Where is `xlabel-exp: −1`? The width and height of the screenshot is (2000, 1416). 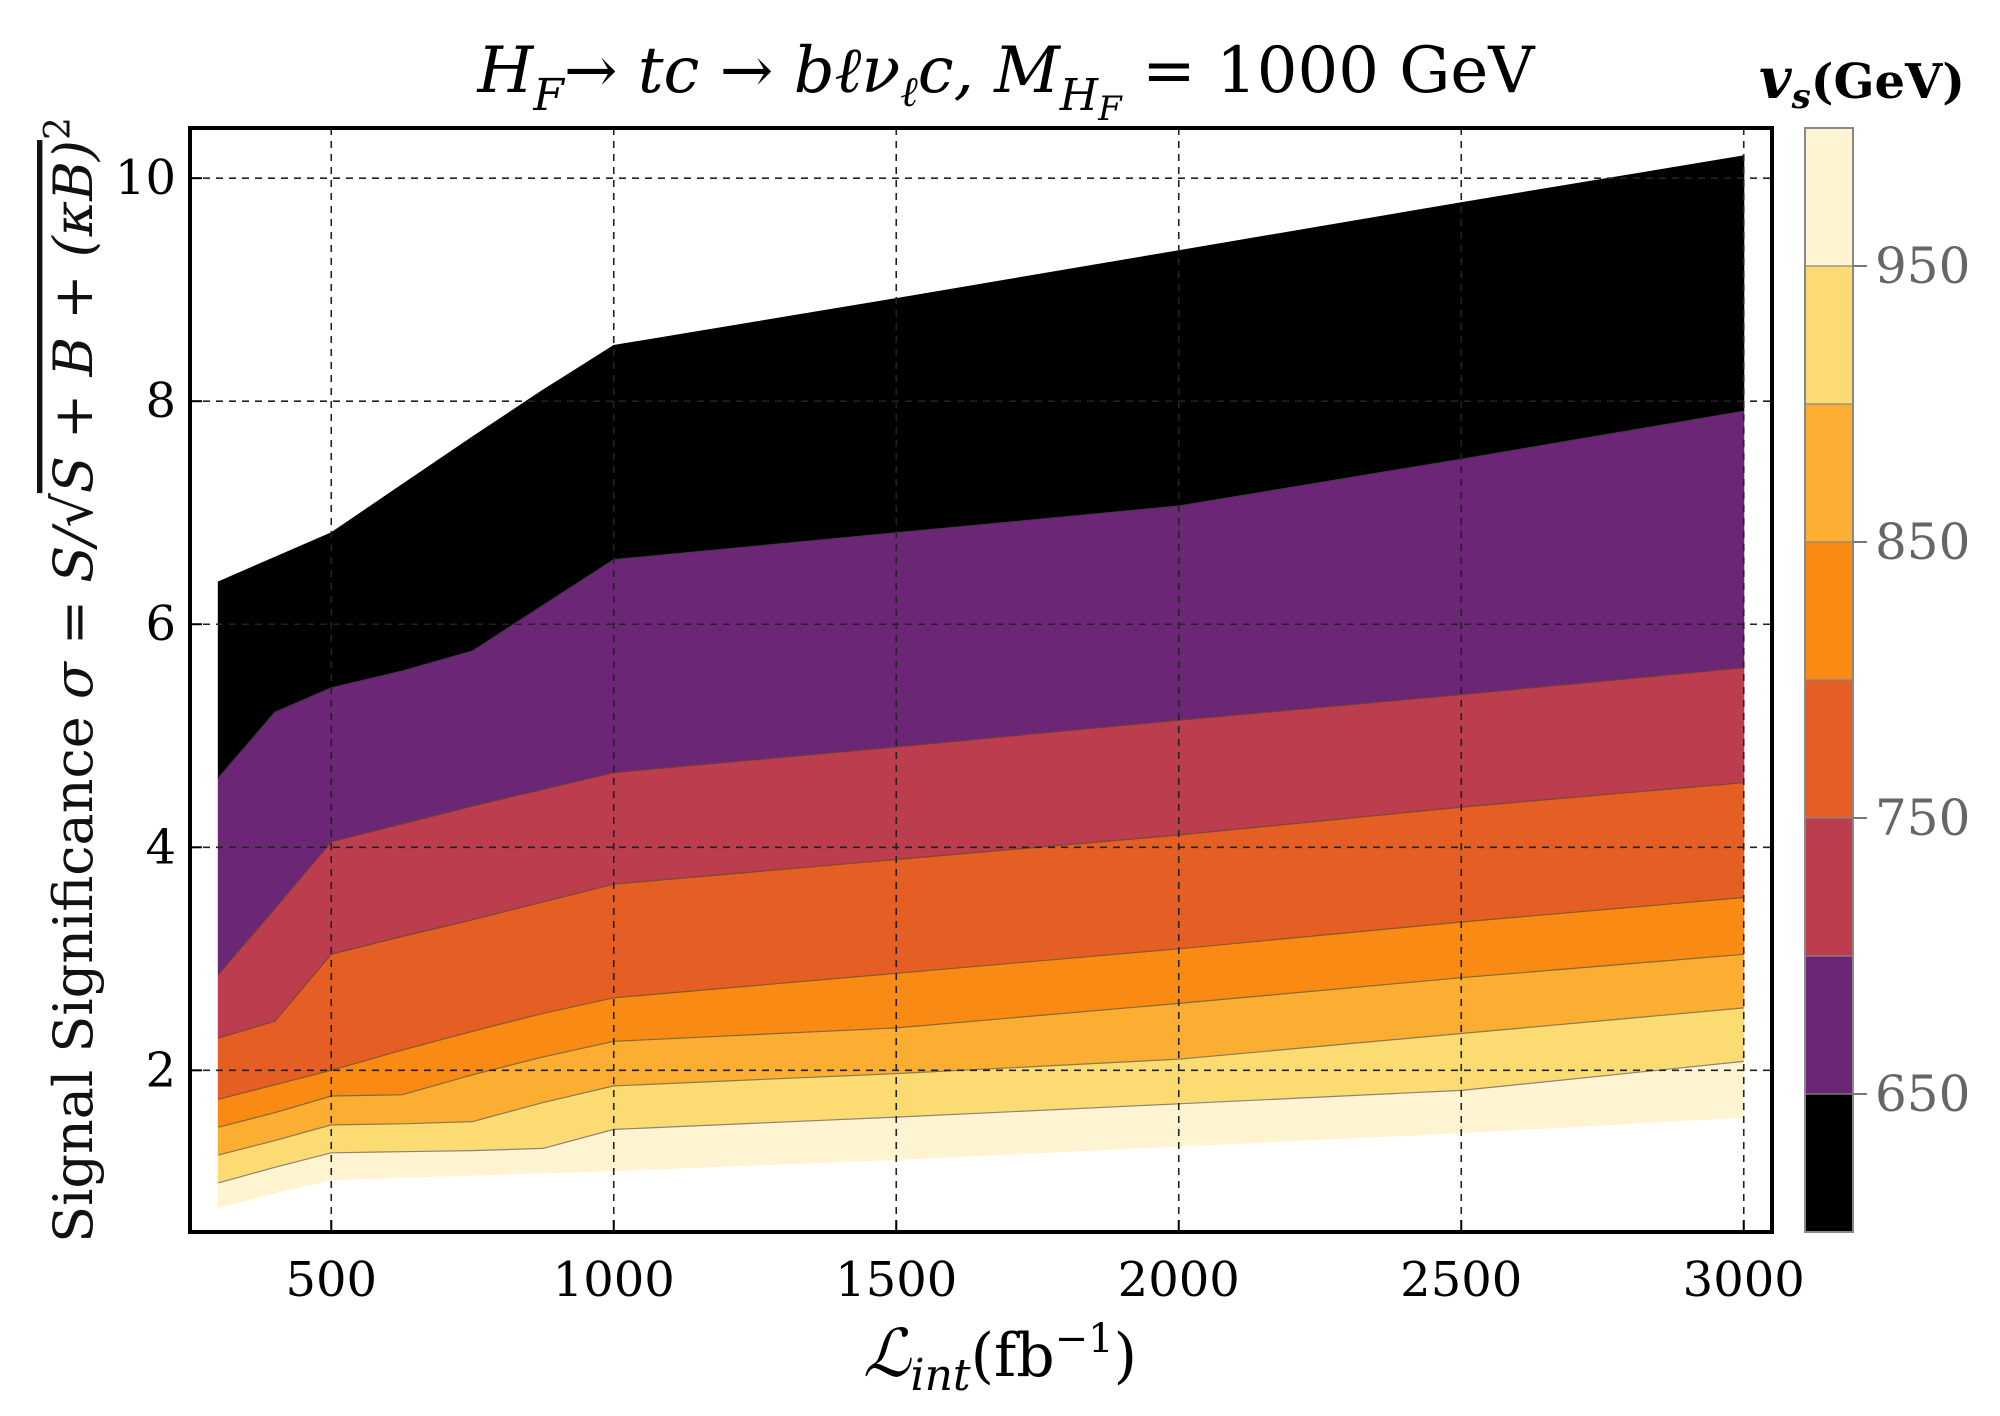 xlabel-exp: −1 is located at coordinates (1084, 1339).